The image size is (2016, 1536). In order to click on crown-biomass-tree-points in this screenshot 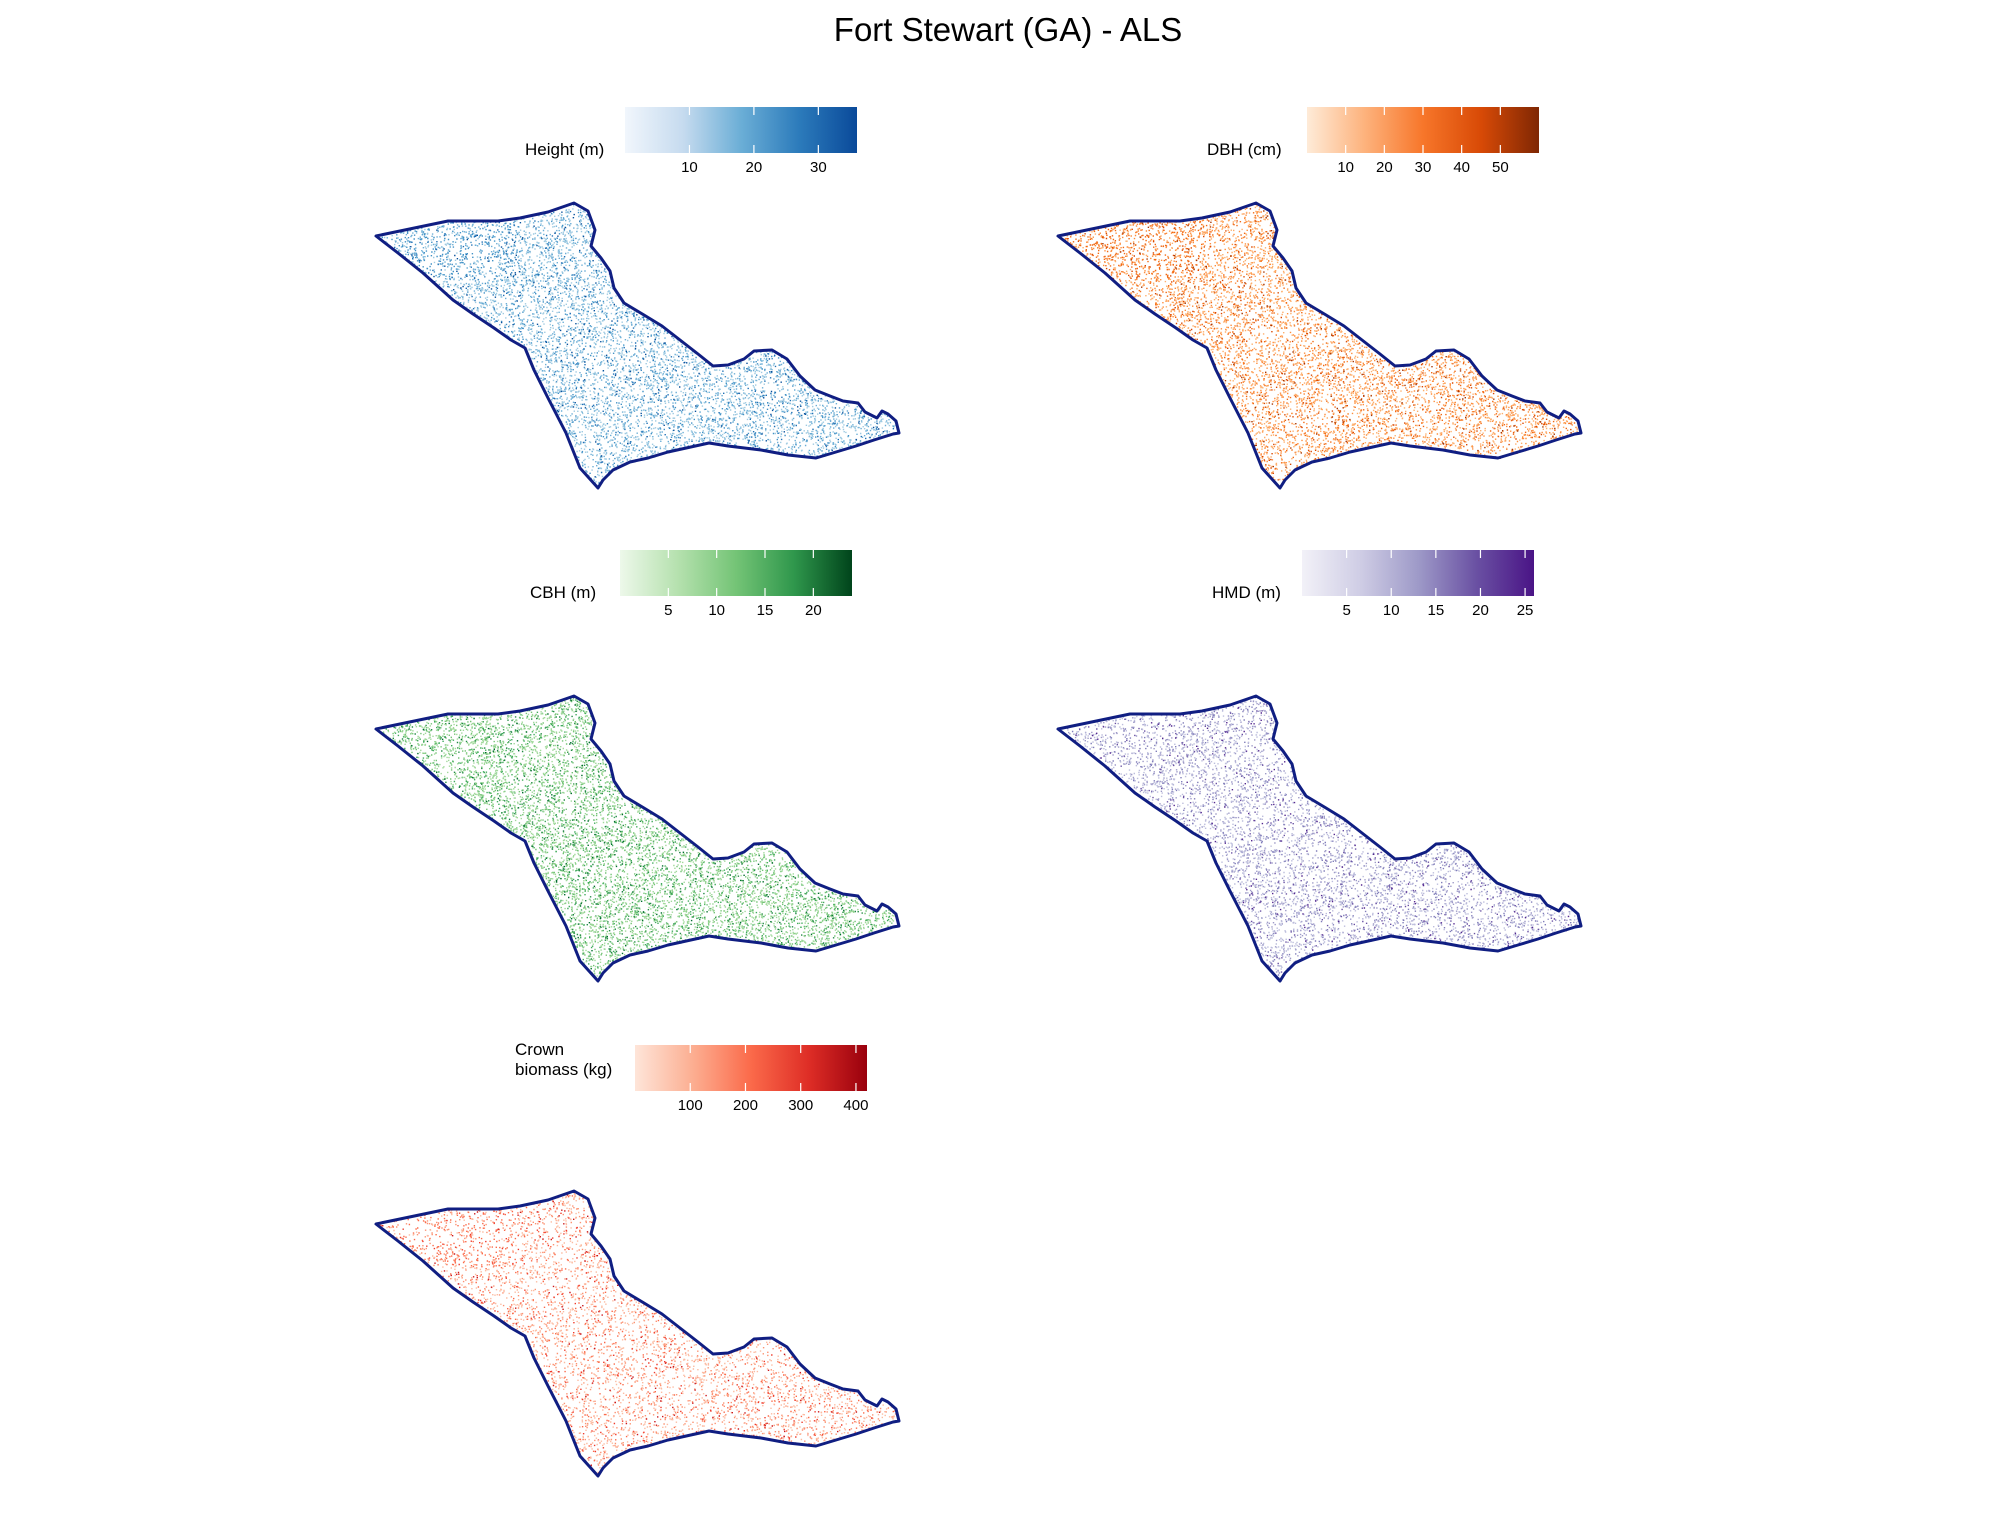, I will do `click(637, 1334)`.